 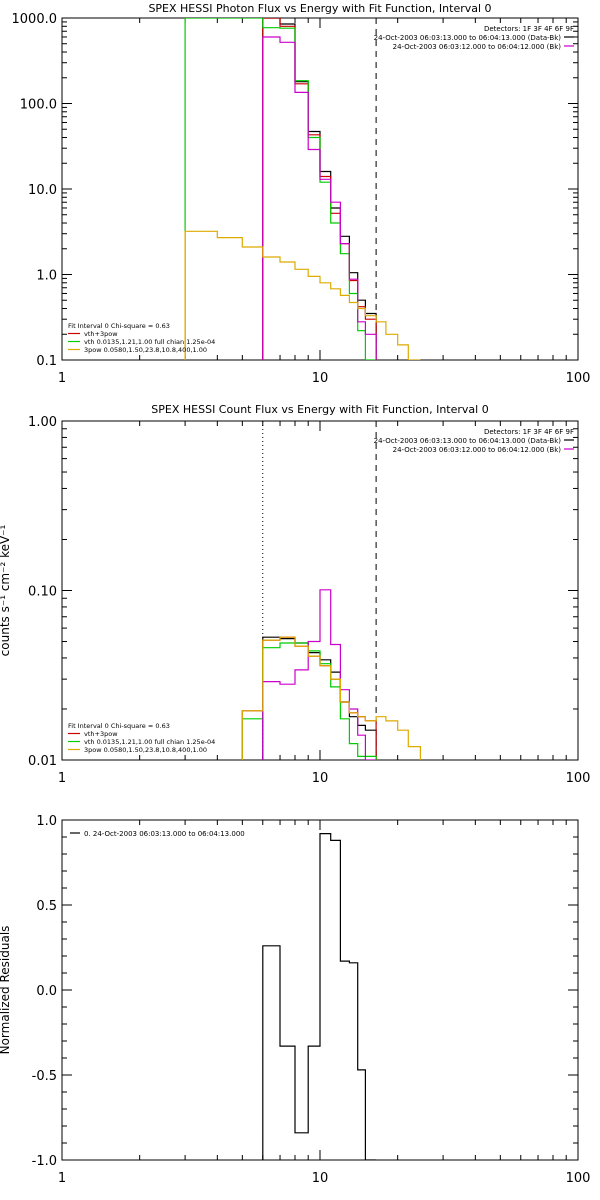 What do you see at coordinates (46, 906) in the screenshot?
I see `y-tick-label: 0.5` at bounding box center [46, 906].